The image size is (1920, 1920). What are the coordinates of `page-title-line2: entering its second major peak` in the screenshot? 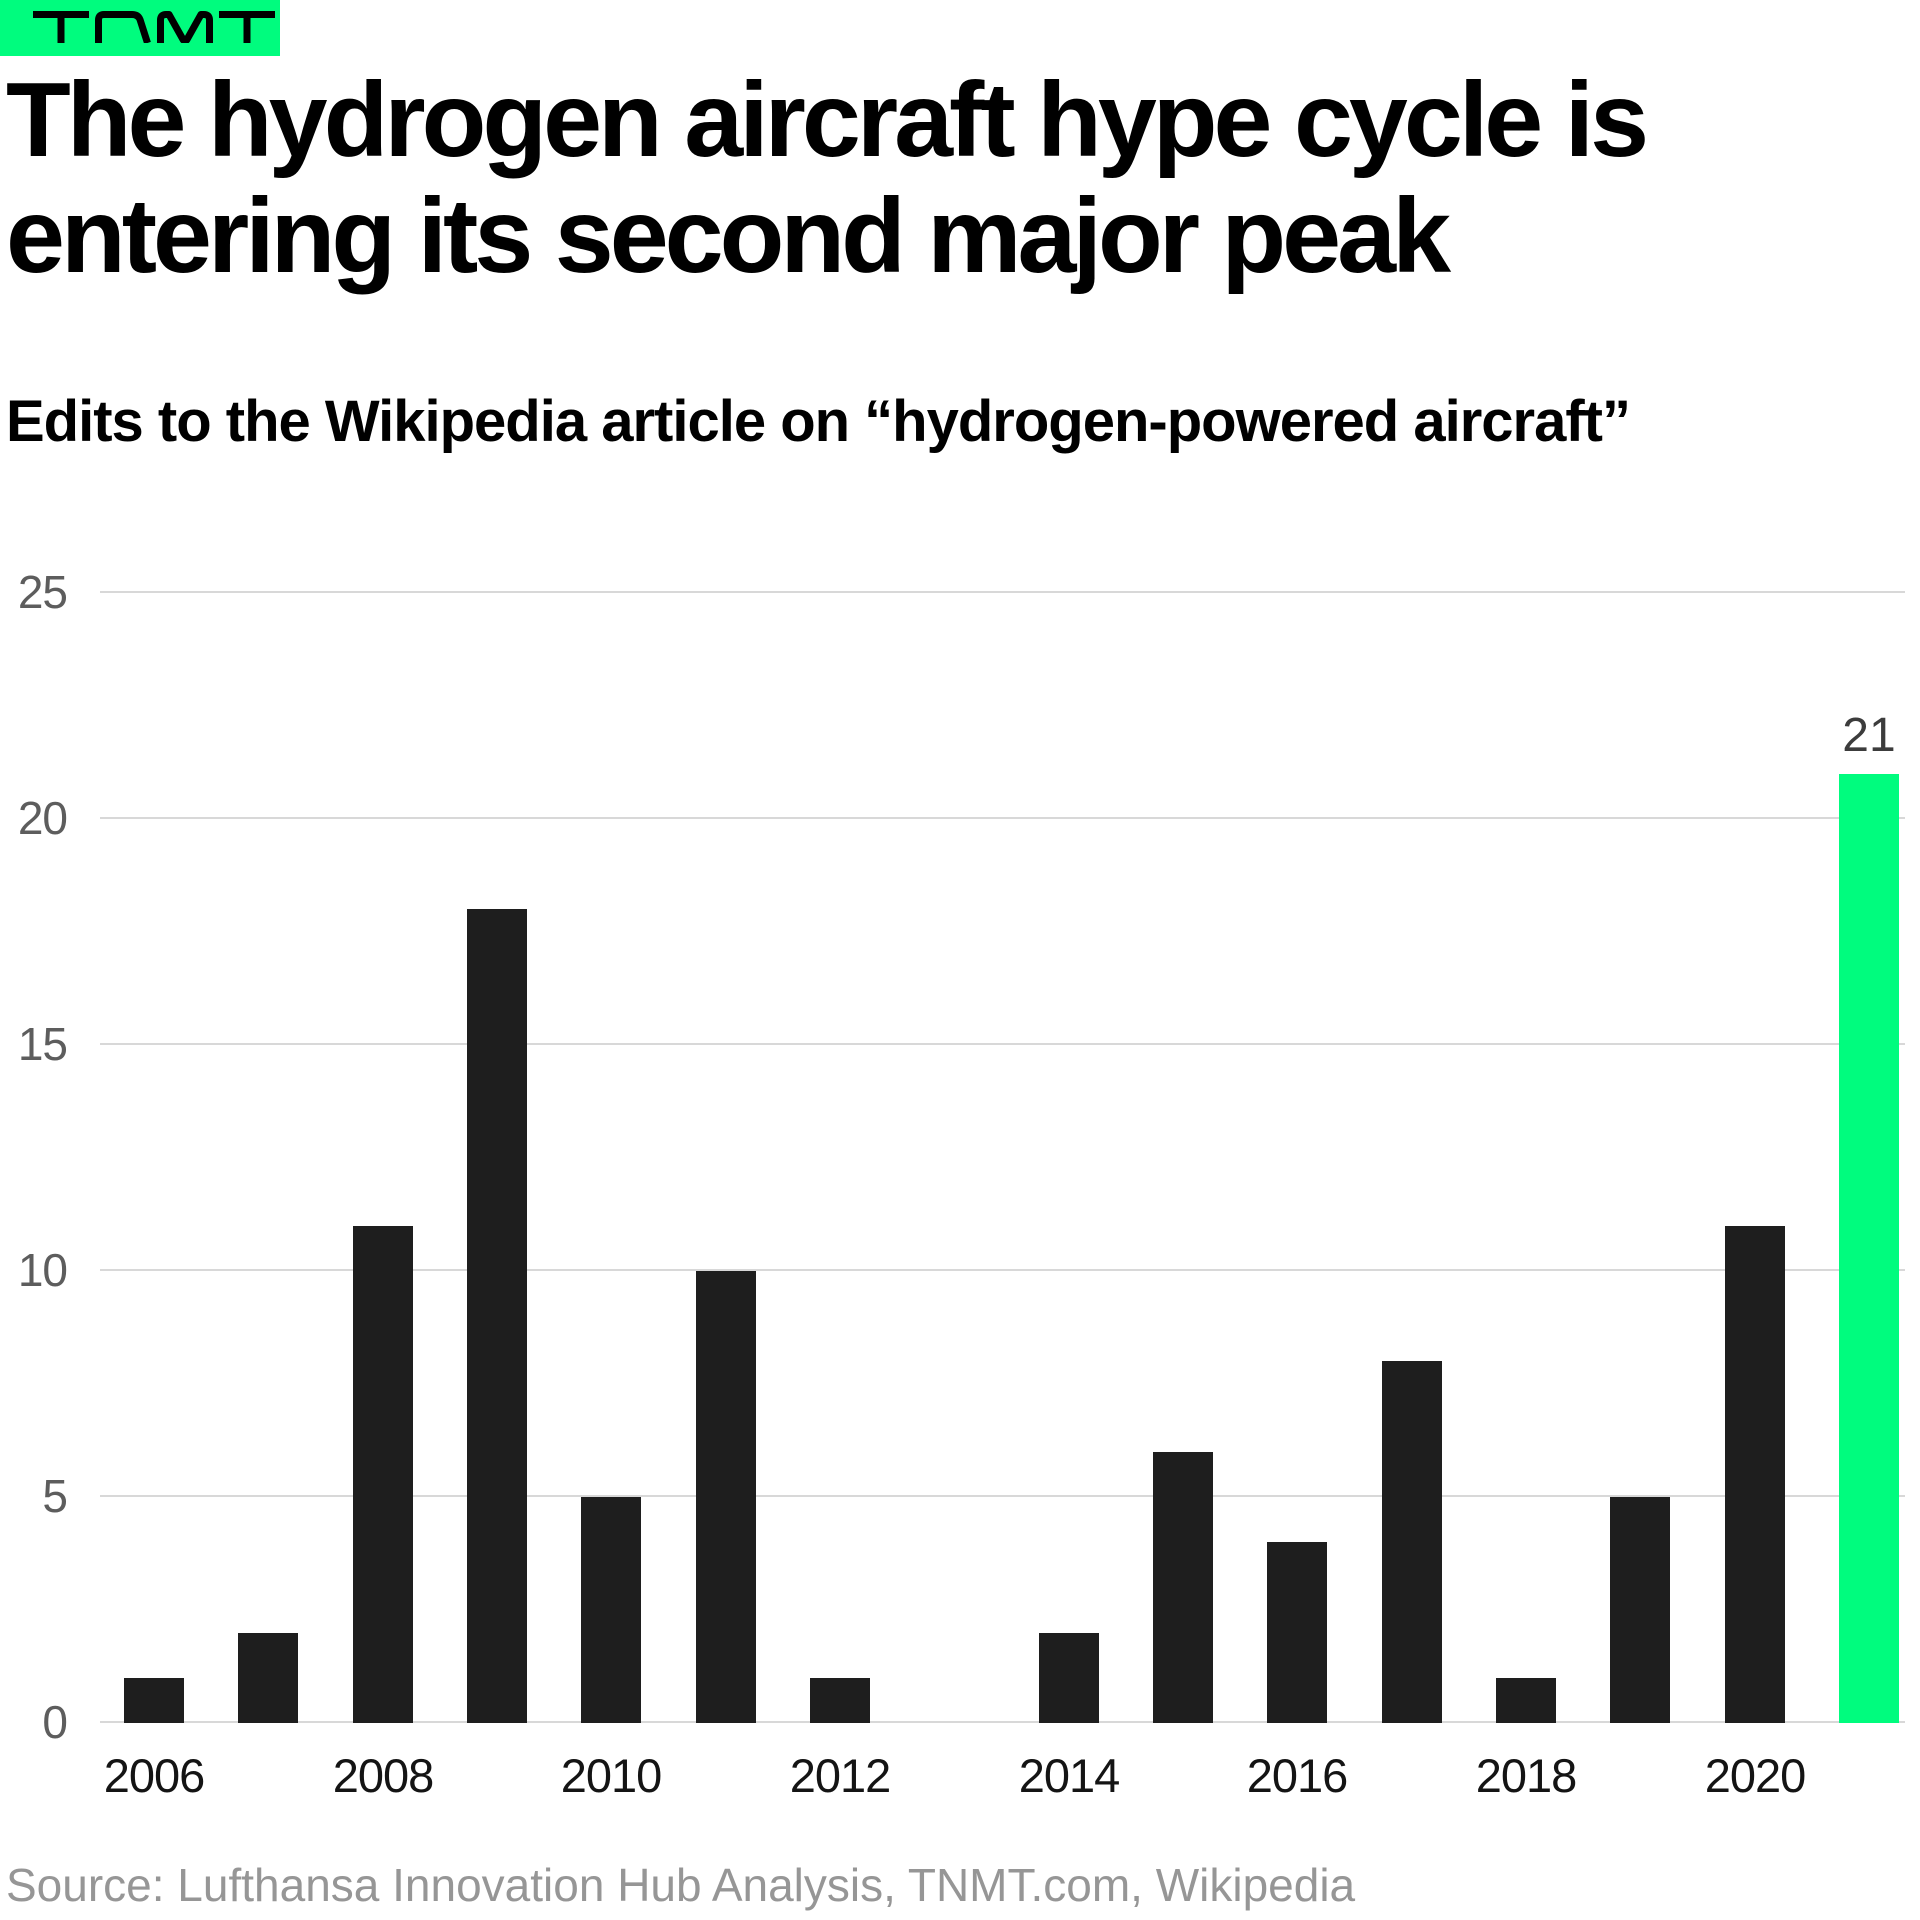 It's located at (728, 236).